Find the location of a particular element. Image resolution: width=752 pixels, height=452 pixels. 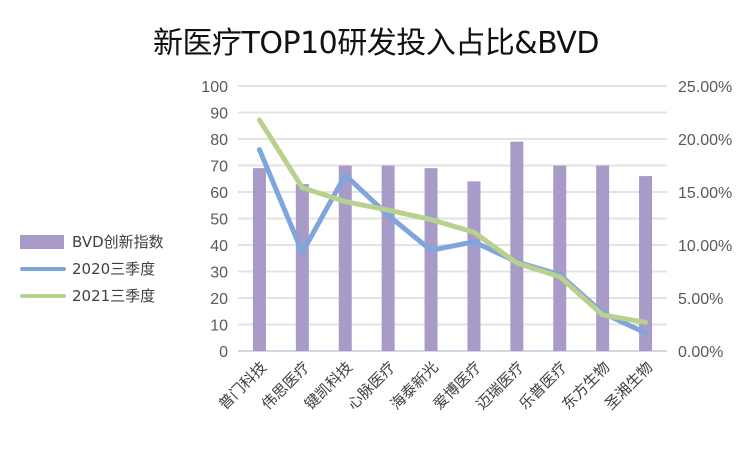

left-axis-ticks: 0 10 20 30 40 50 60 70 80 90 100 is located at coordinates (214, 220).